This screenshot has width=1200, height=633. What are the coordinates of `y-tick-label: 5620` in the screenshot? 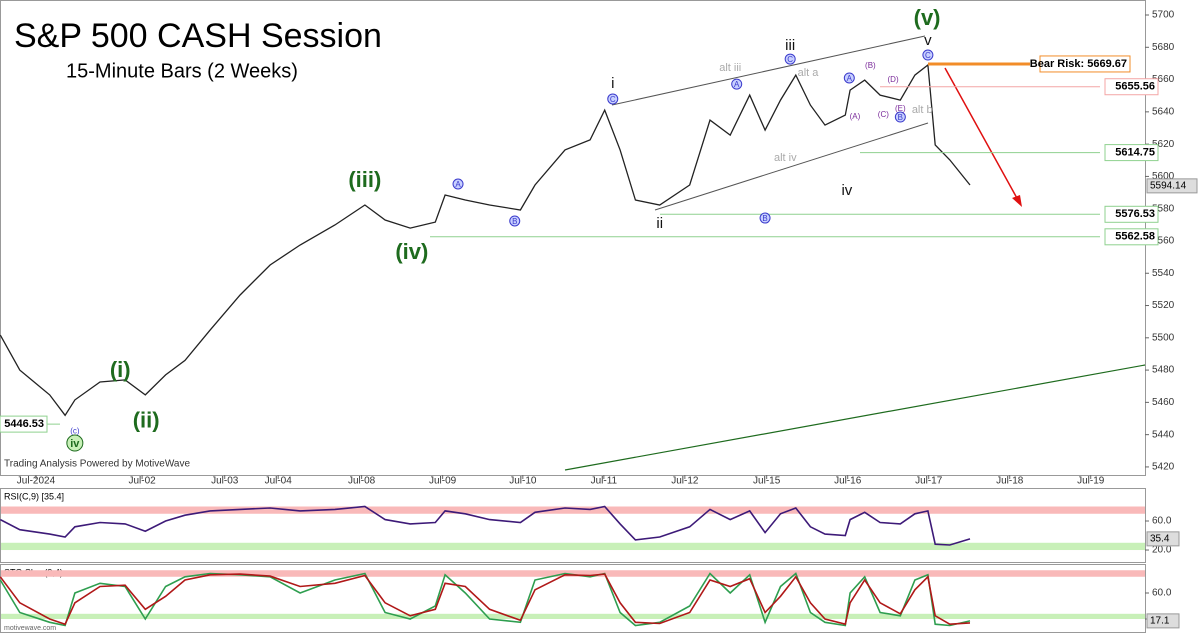 It's located at (1163, 144).